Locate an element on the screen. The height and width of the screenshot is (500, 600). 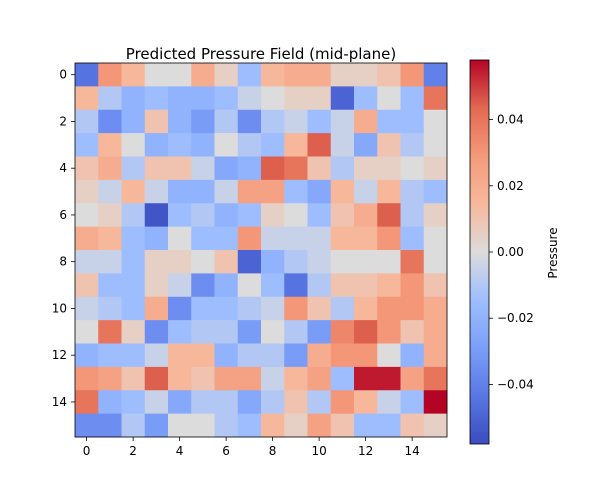
colorbar-tick-label: −0.04 is located at coordinates (515, 384).